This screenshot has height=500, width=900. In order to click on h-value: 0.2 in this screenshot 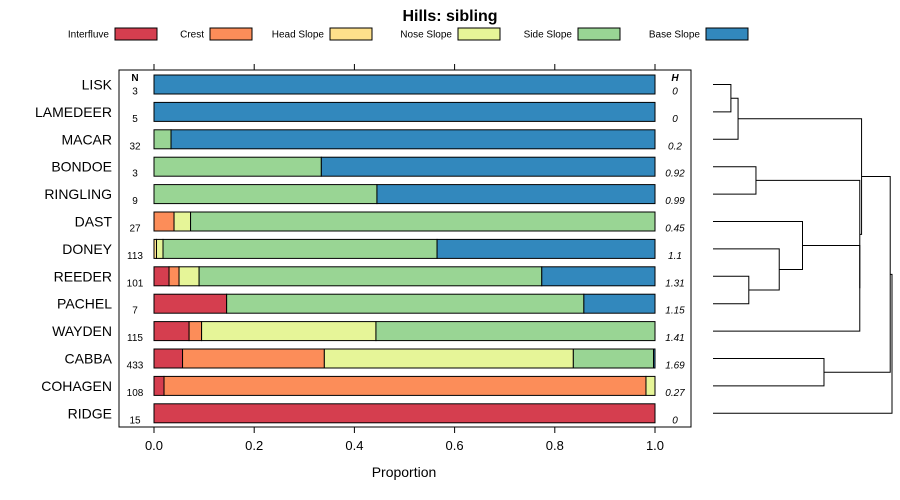, I will do `click(675, 146)`.